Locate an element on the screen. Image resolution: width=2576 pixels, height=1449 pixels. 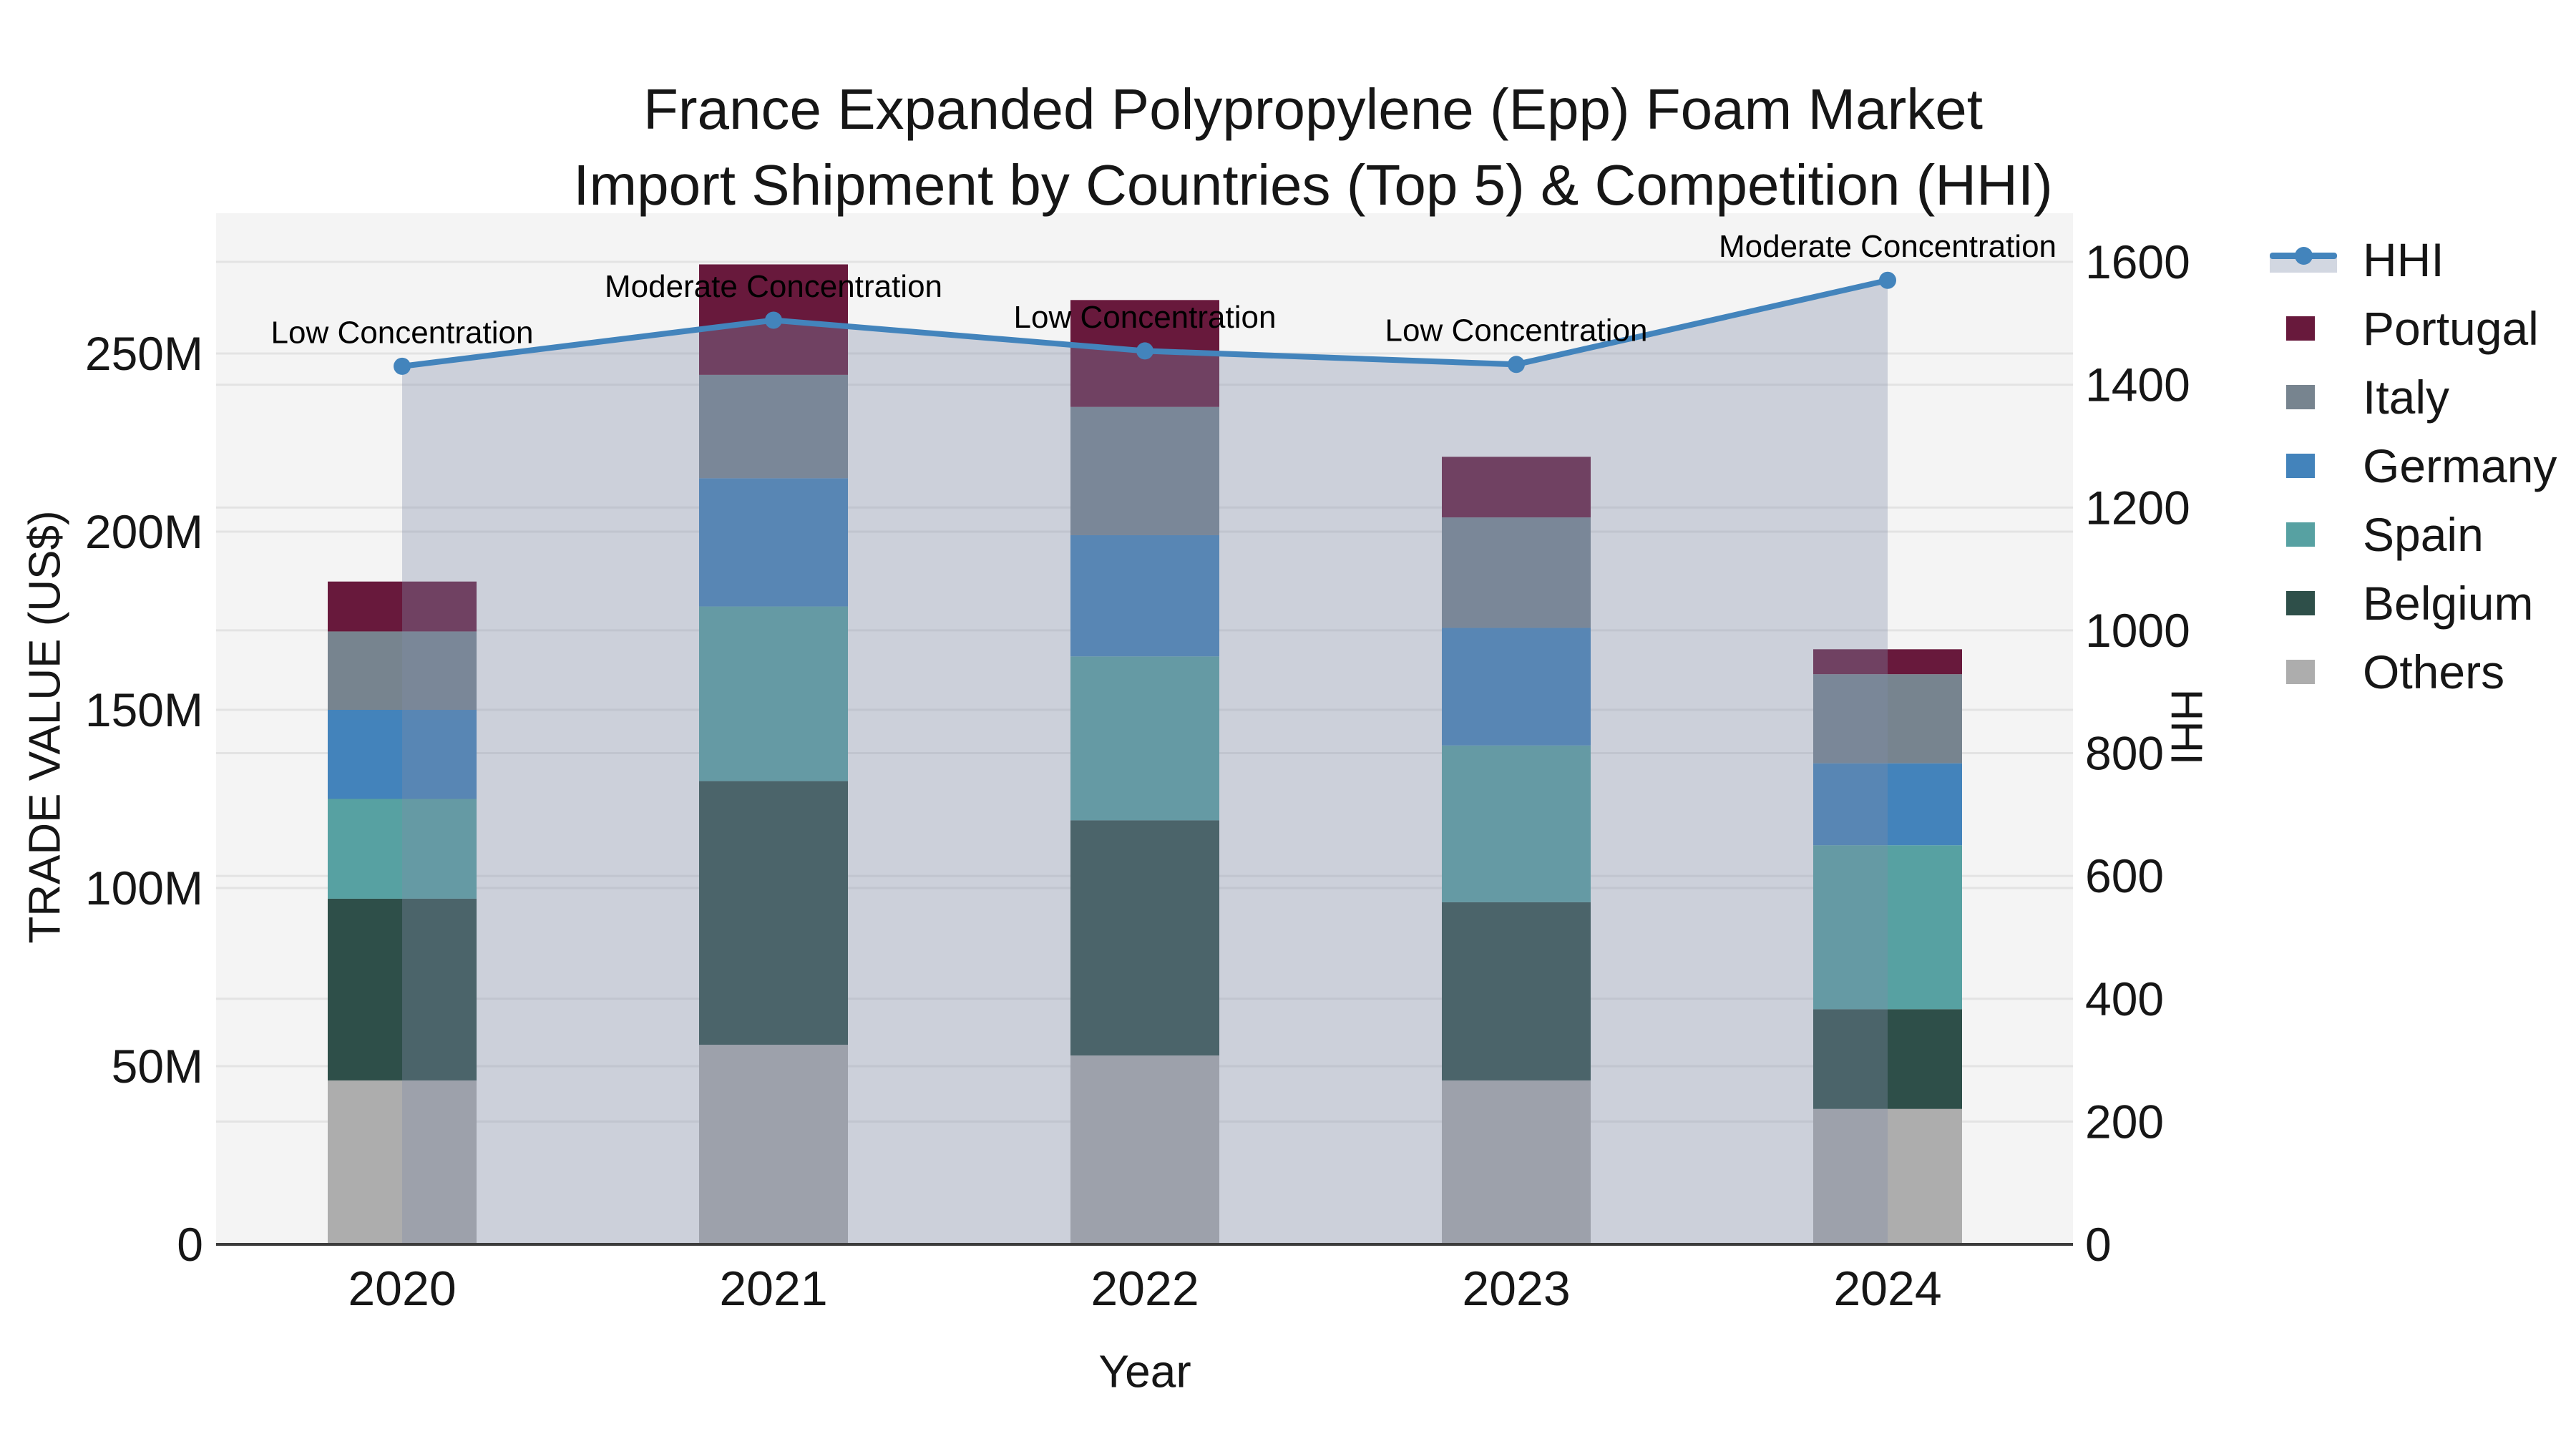
bar-segment-2023-spain is located at coordinates (1516, 823).